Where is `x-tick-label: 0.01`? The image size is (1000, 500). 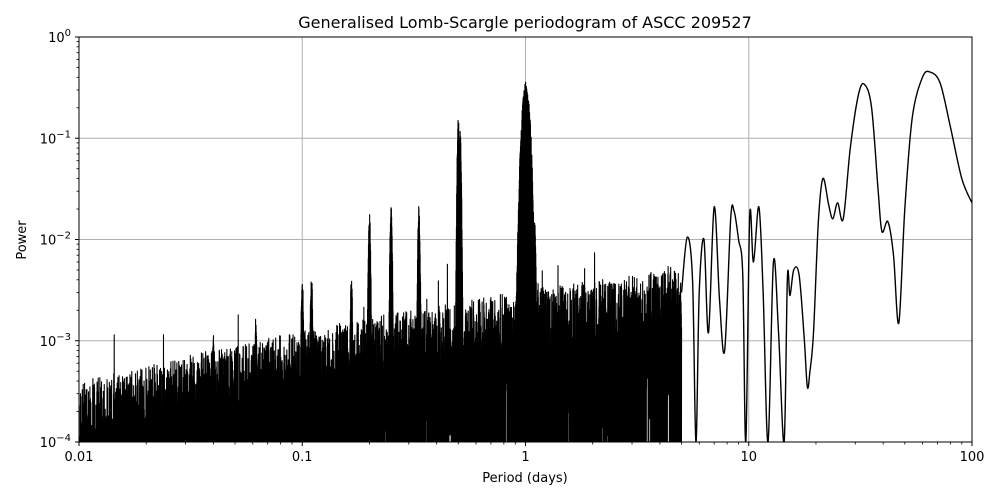
x-tick-label: 0.01 is located at coordinates (79, 457).